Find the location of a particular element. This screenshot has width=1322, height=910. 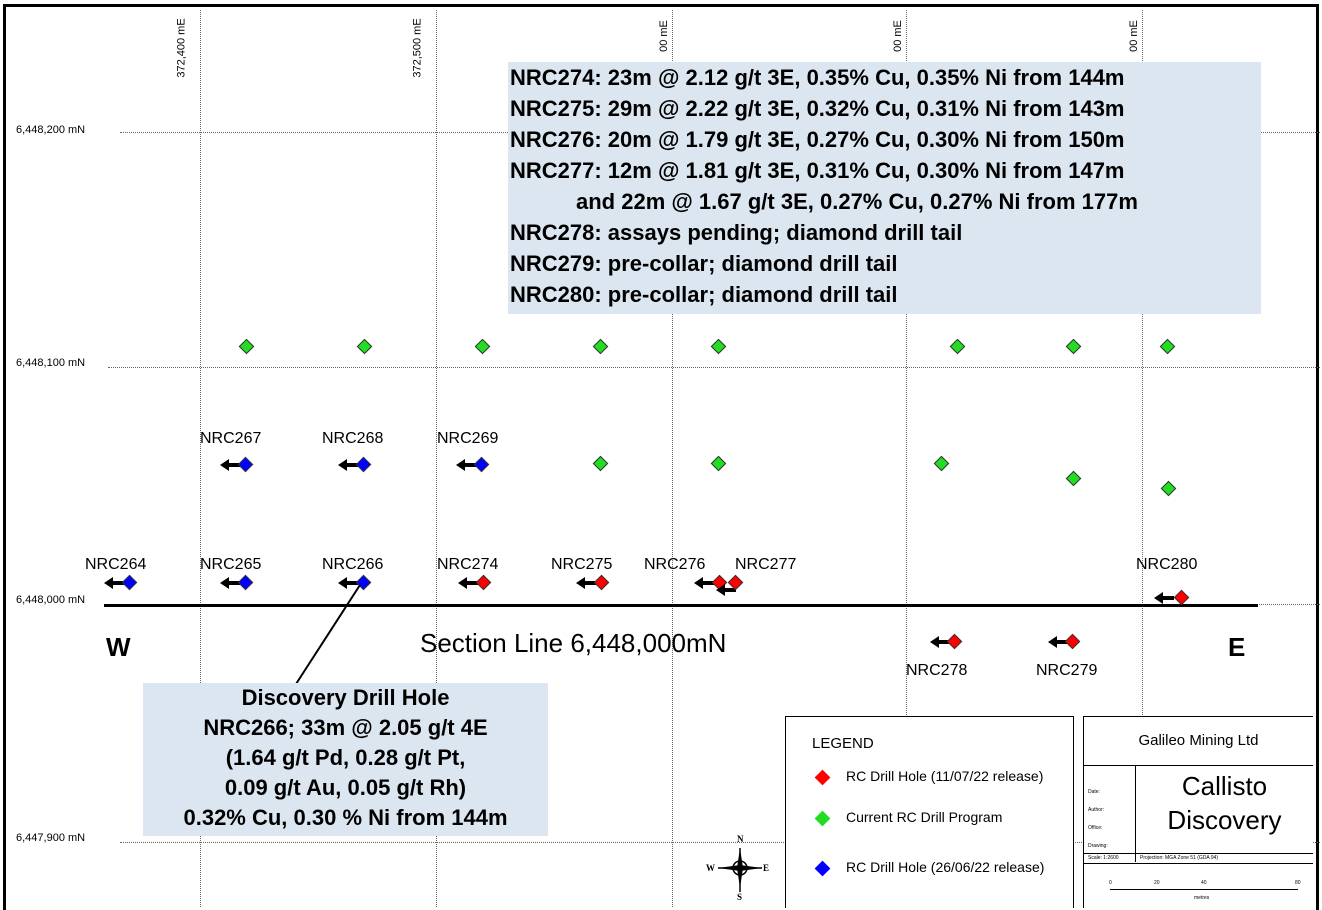

east-compass-label: E is located at coordinates (766, 868).